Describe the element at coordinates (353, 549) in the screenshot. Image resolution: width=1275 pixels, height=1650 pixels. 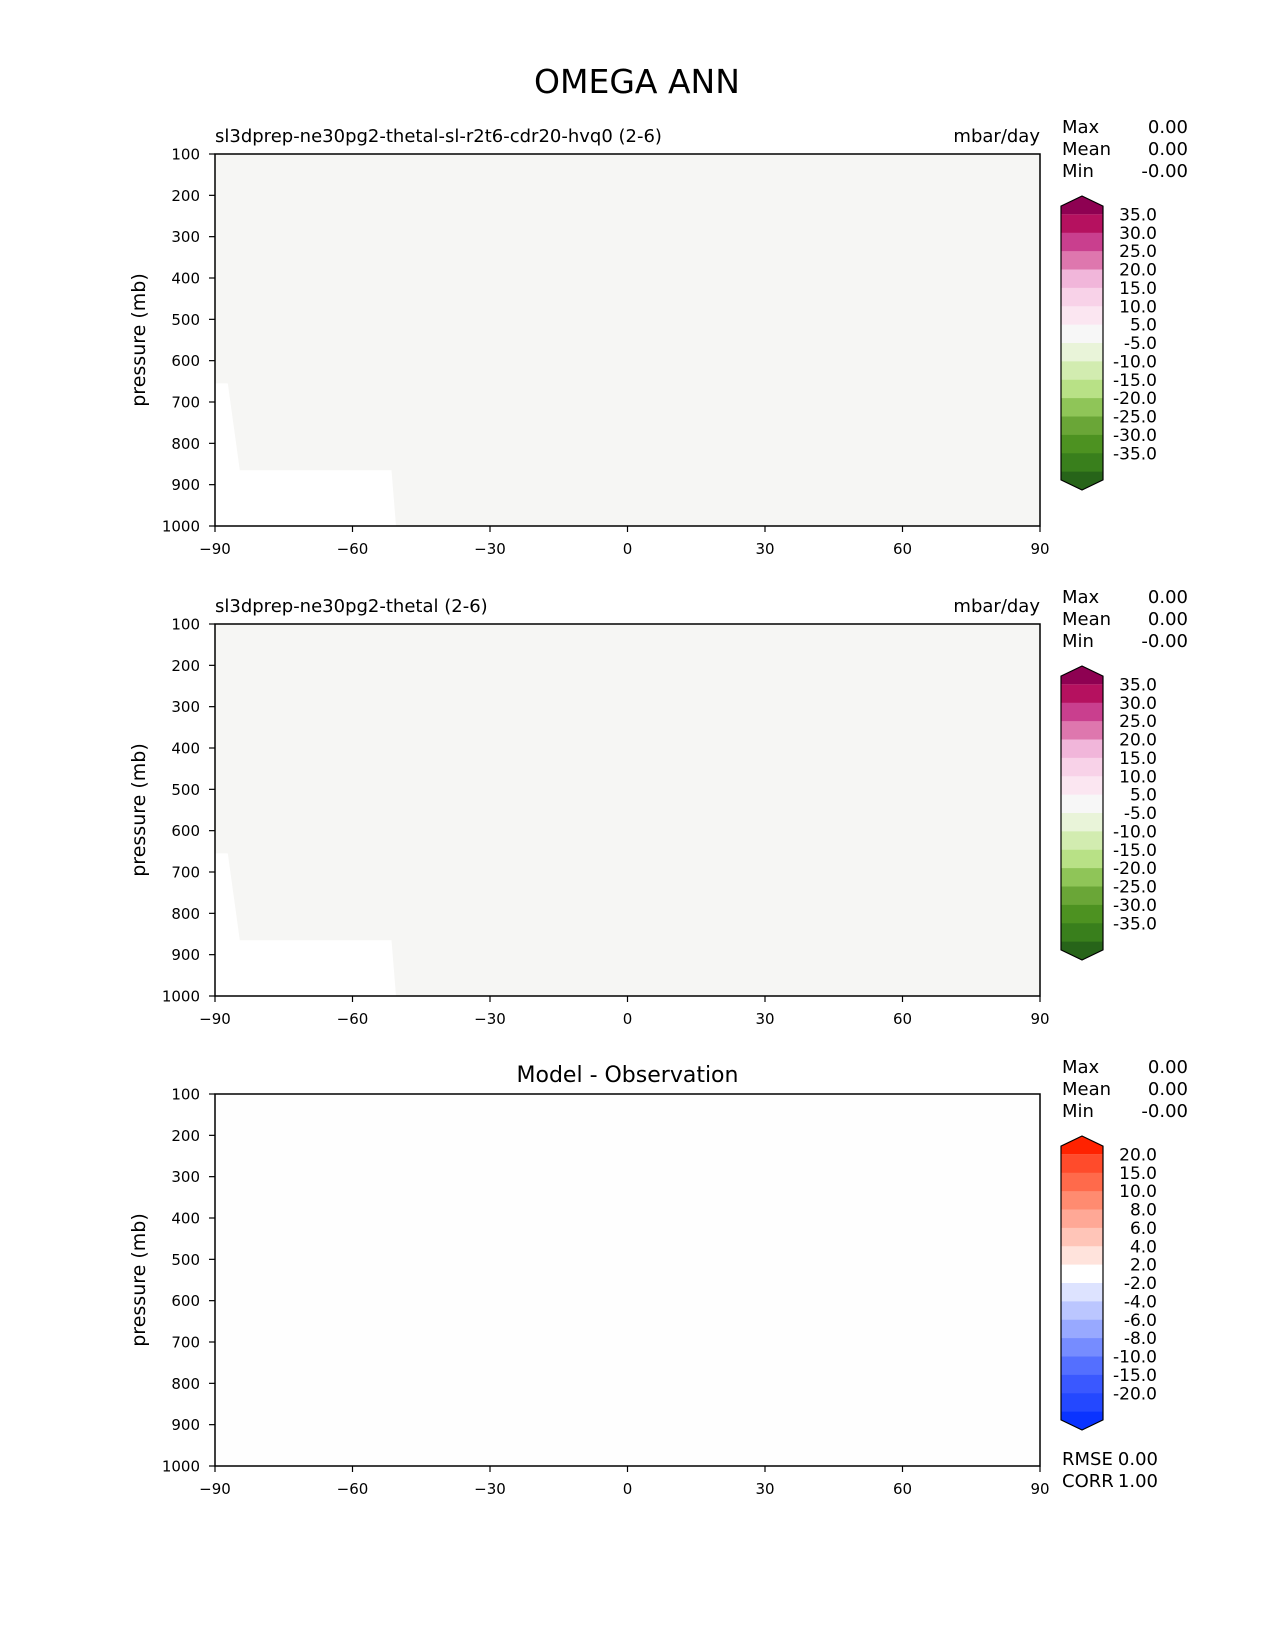
I see `x-tick-label: −60` at that location.